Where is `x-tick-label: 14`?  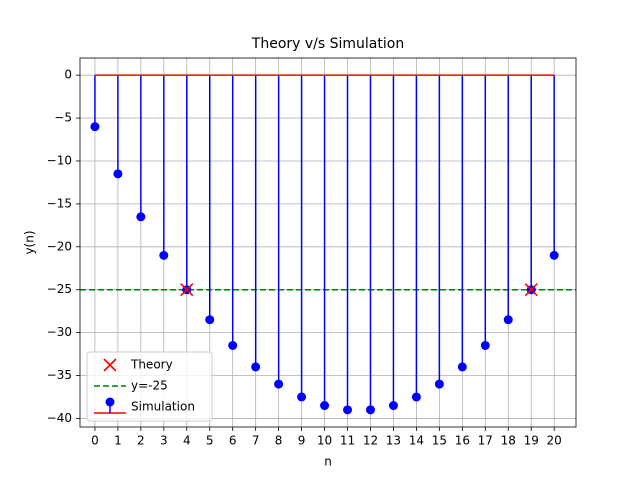 x-tick-label: 14 is located at coordinates (416, 441).